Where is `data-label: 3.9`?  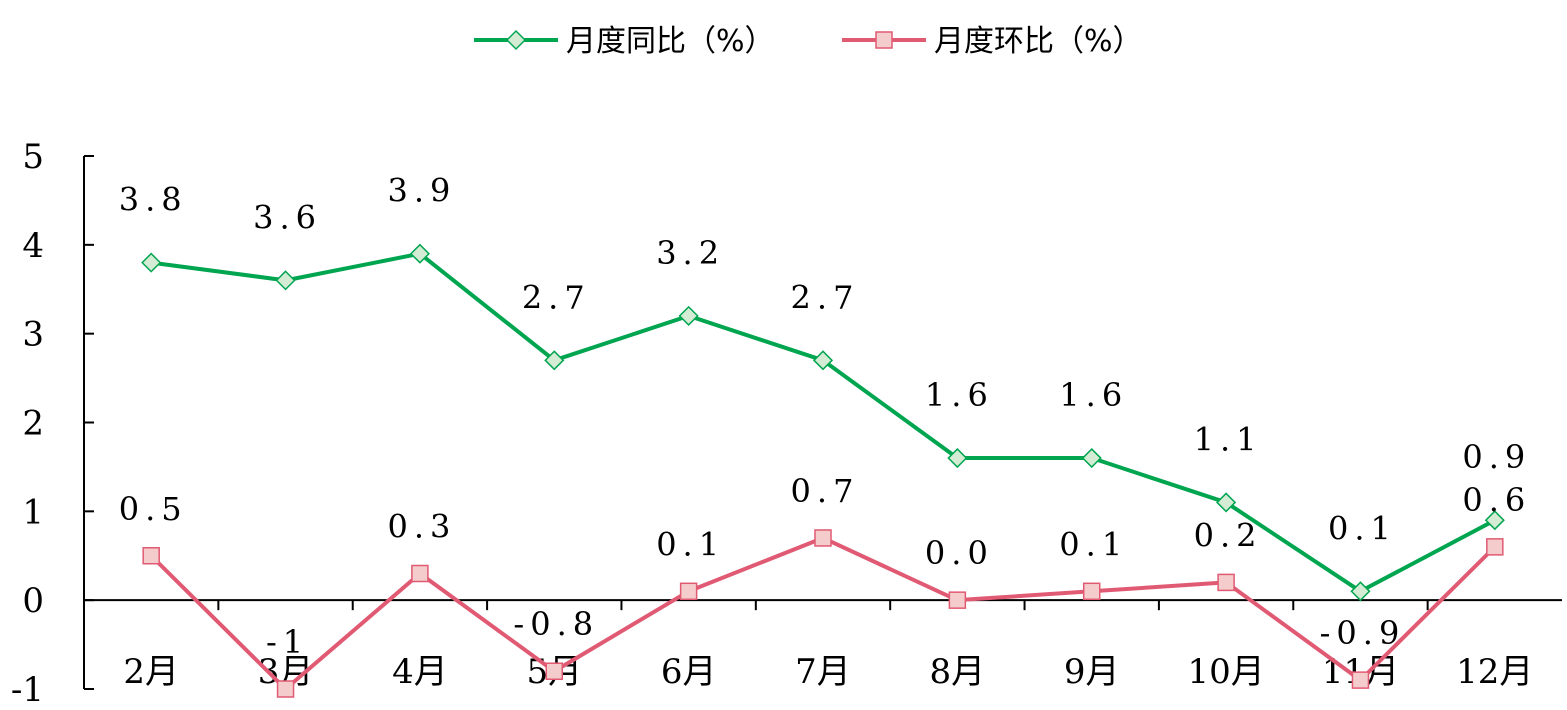
data-label: 3.9 is located at coordinates (421, 191).